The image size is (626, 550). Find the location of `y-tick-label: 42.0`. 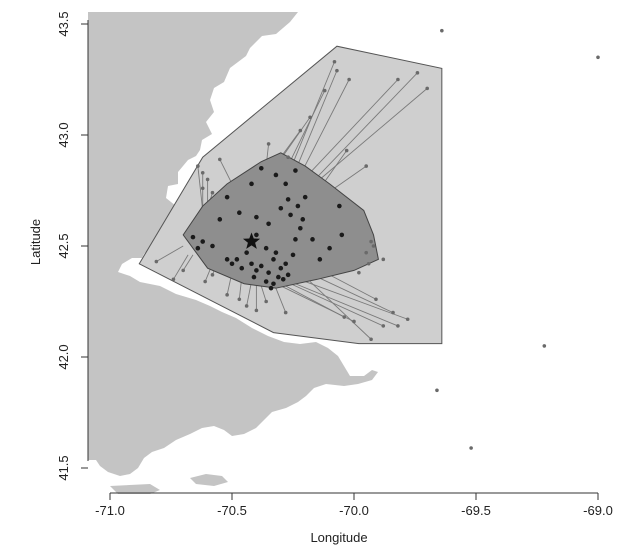

y-tick-label: 42.0 is located at coordinates (63, 356).